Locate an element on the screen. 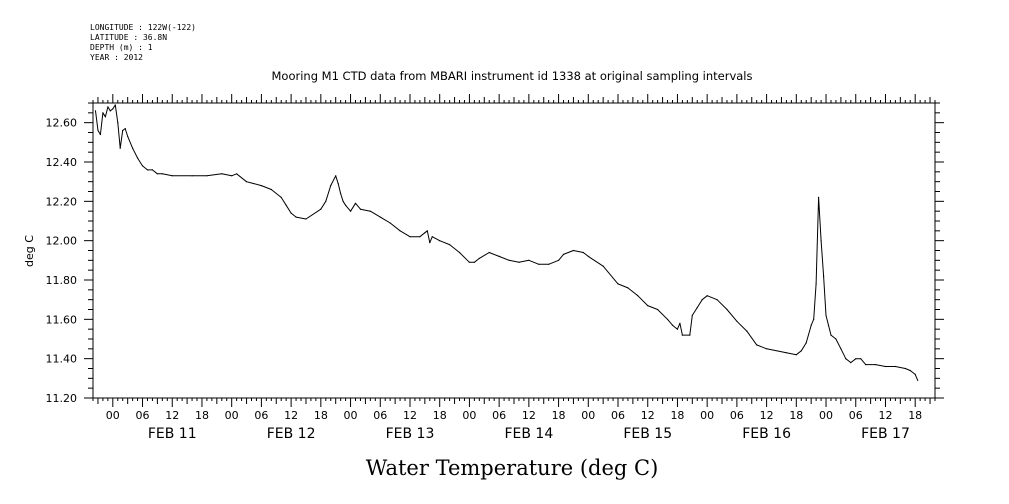  x-day-label: FEB 11 is located at coordinates (172, 434).